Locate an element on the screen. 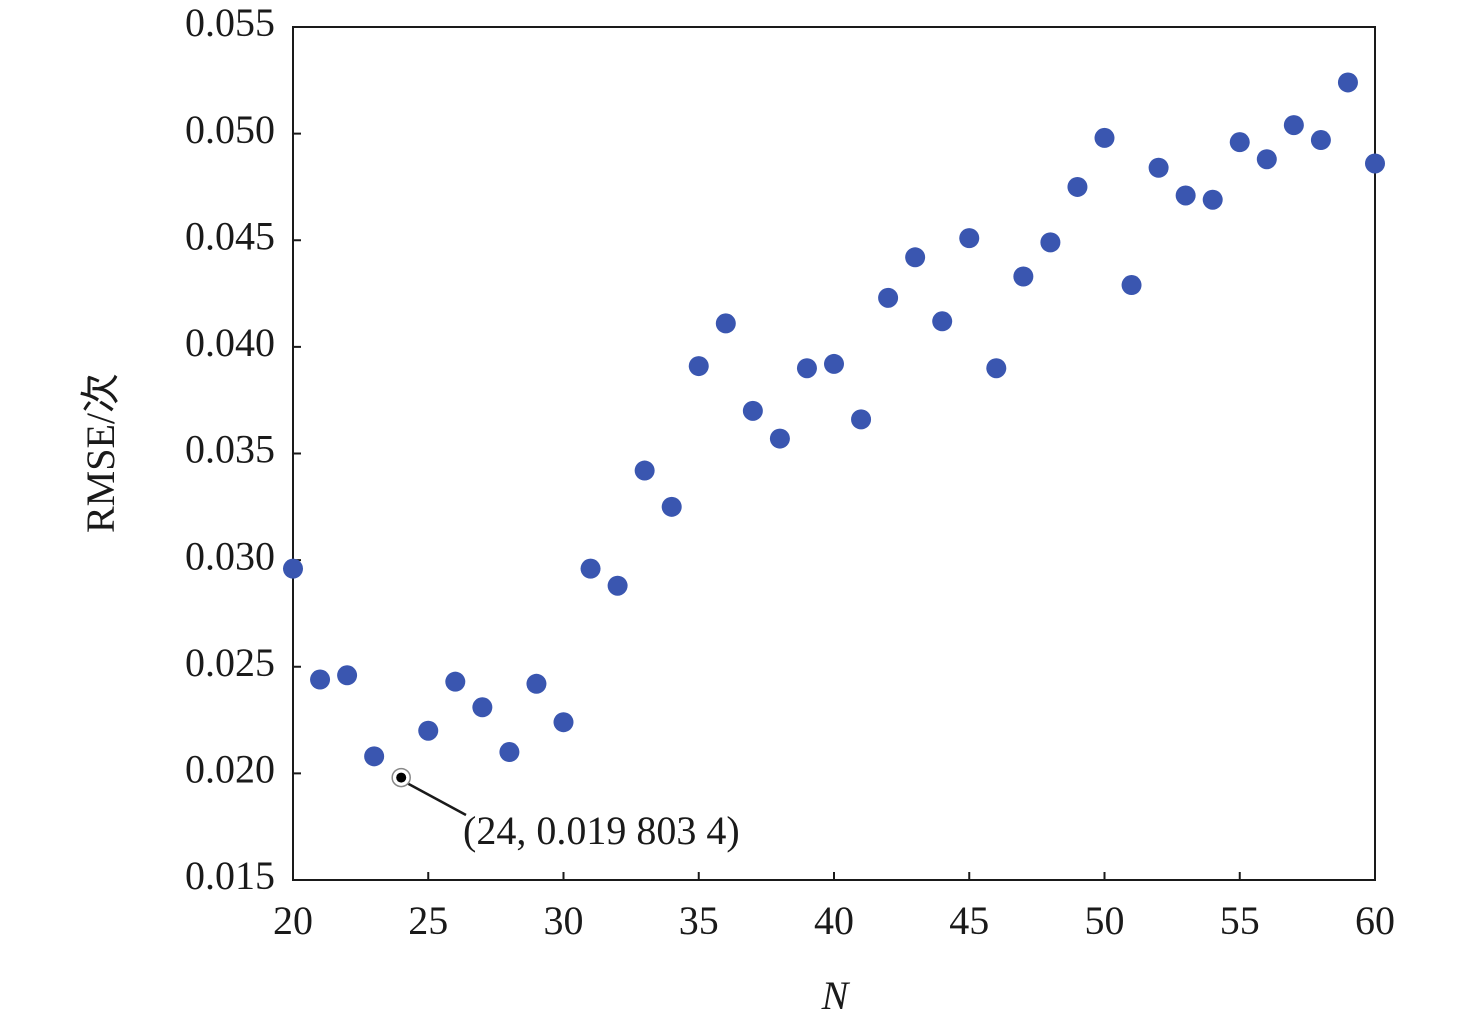 Image resolution: width=1476 pixels, height=1033 pixels. annotation-text: (24, 0.019 803 4) is located at coordinates (601, 830).